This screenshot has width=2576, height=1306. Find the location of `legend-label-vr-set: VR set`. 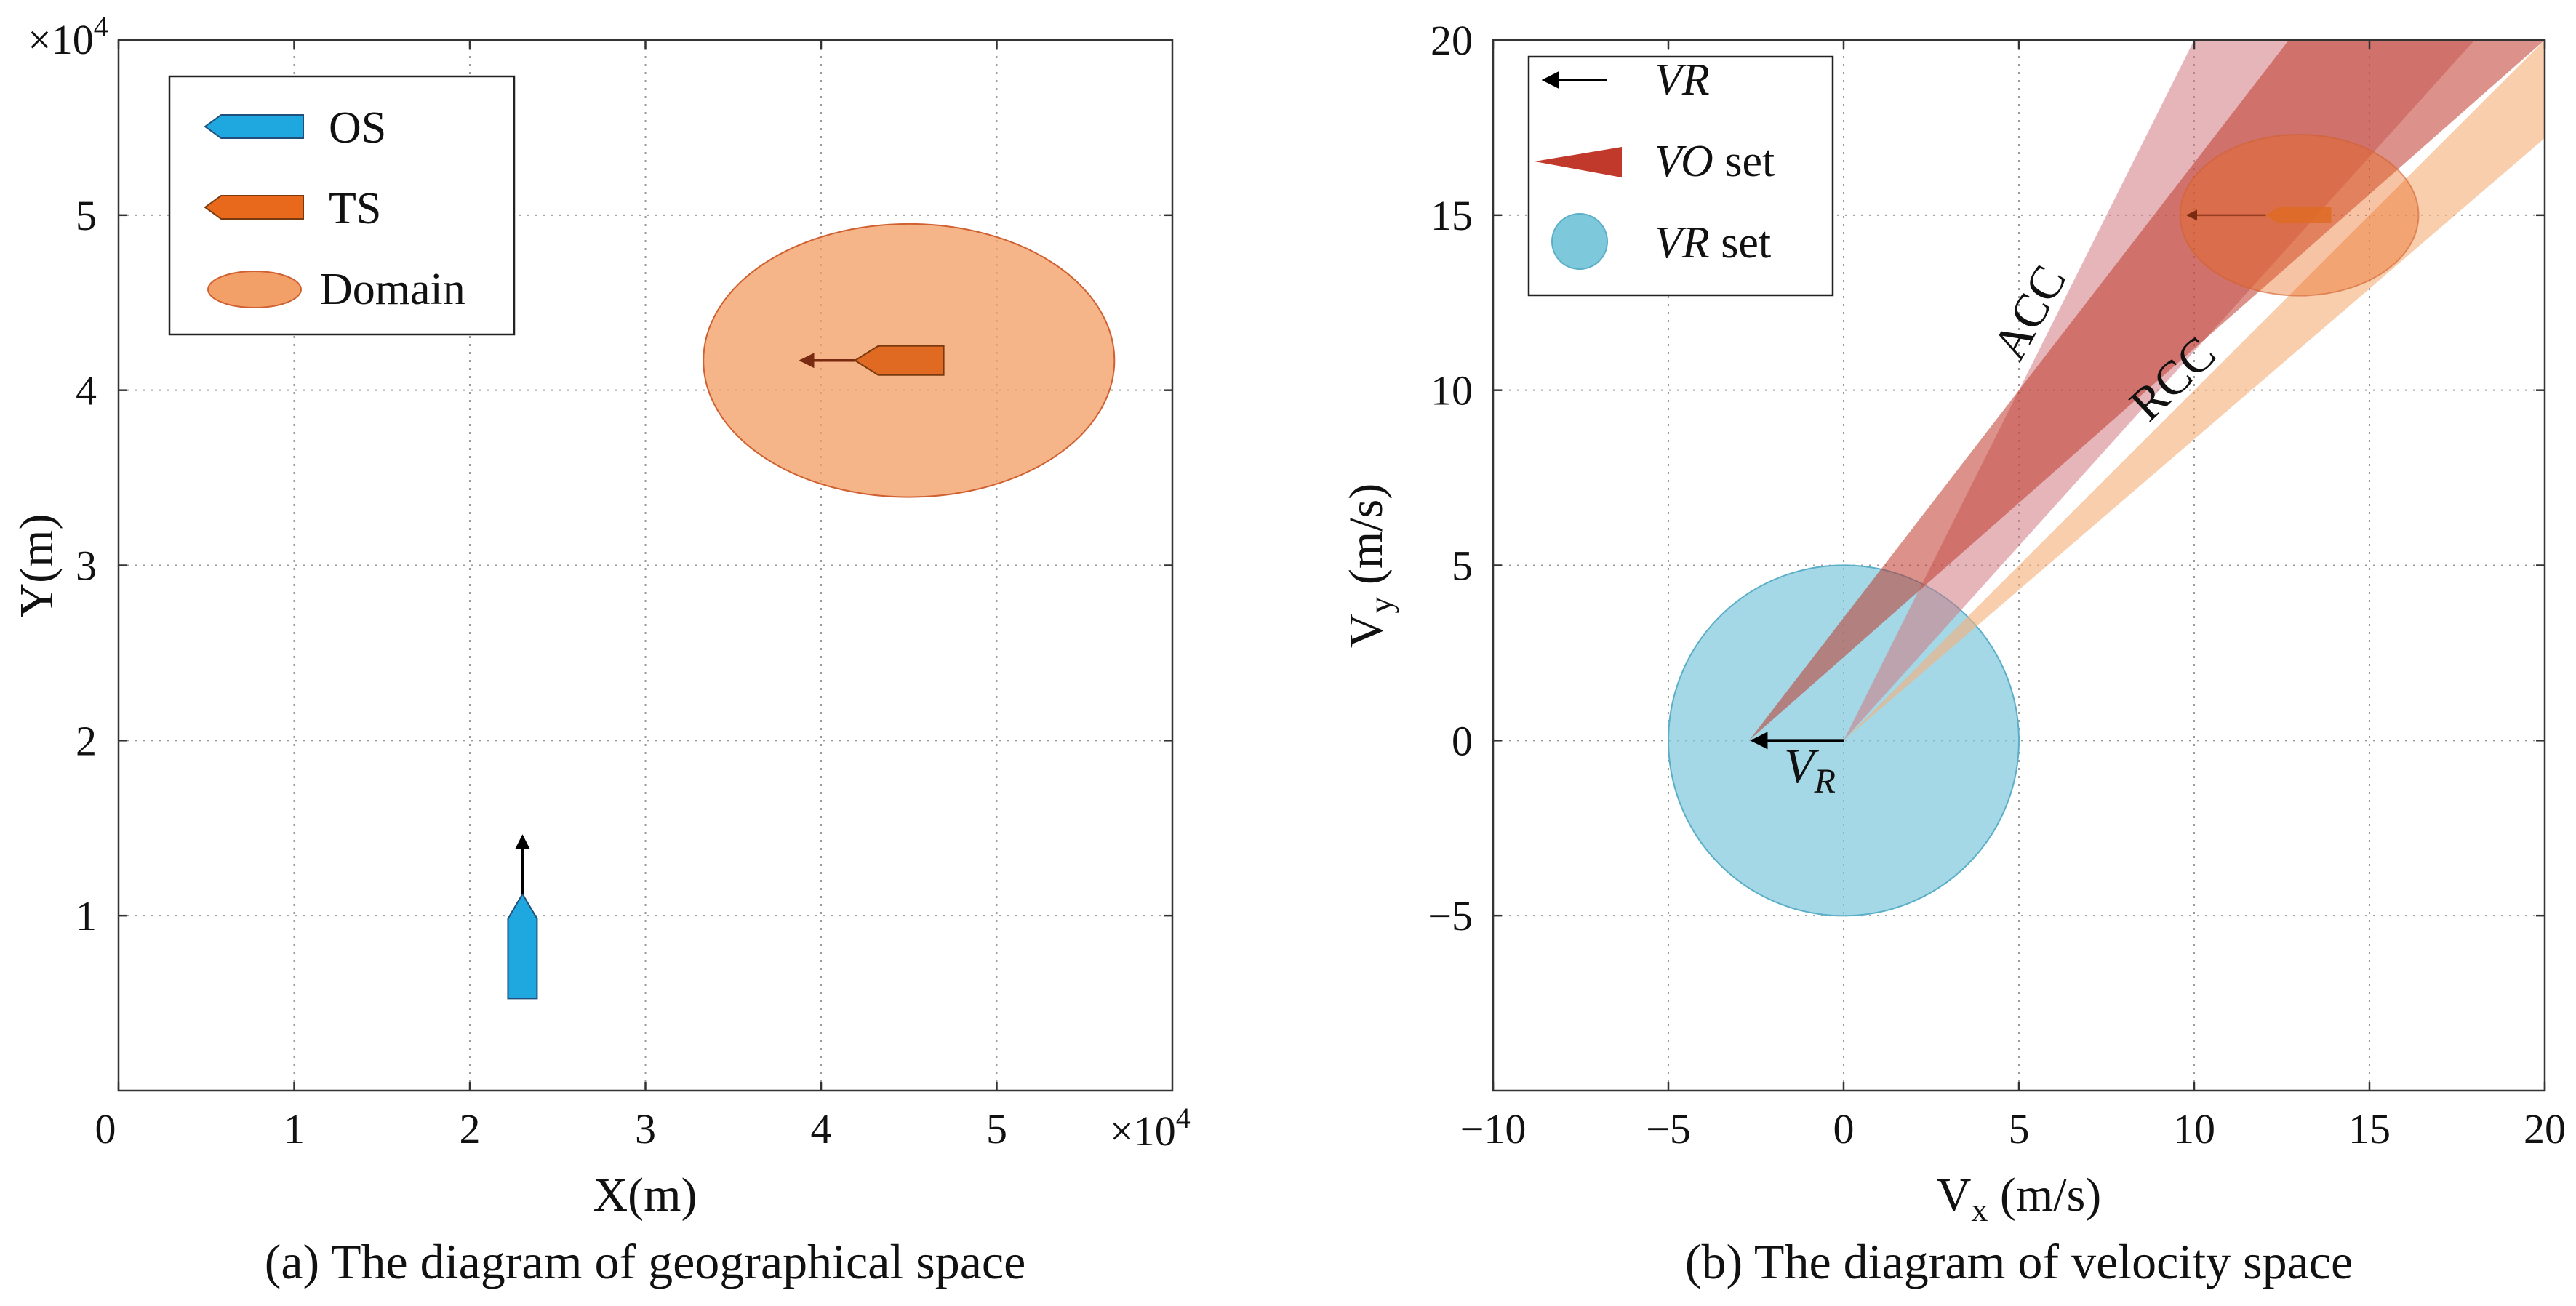

legend-label-vr-set: VR set is located at coordinates (1713, 243).